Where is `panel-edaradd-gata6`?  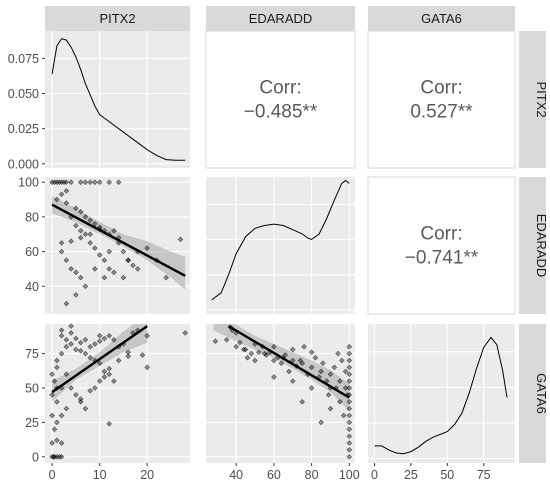
panel-edaradd-gata6 is located at coordinates (441, 245).